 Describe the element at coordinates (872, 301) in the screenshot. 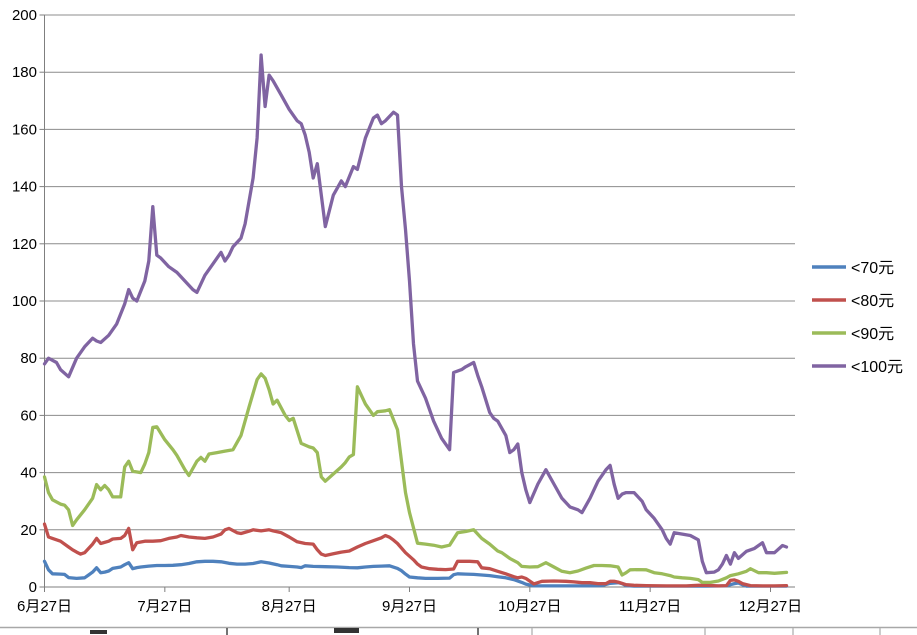

I see `legend-label-2: <80元` at that location.